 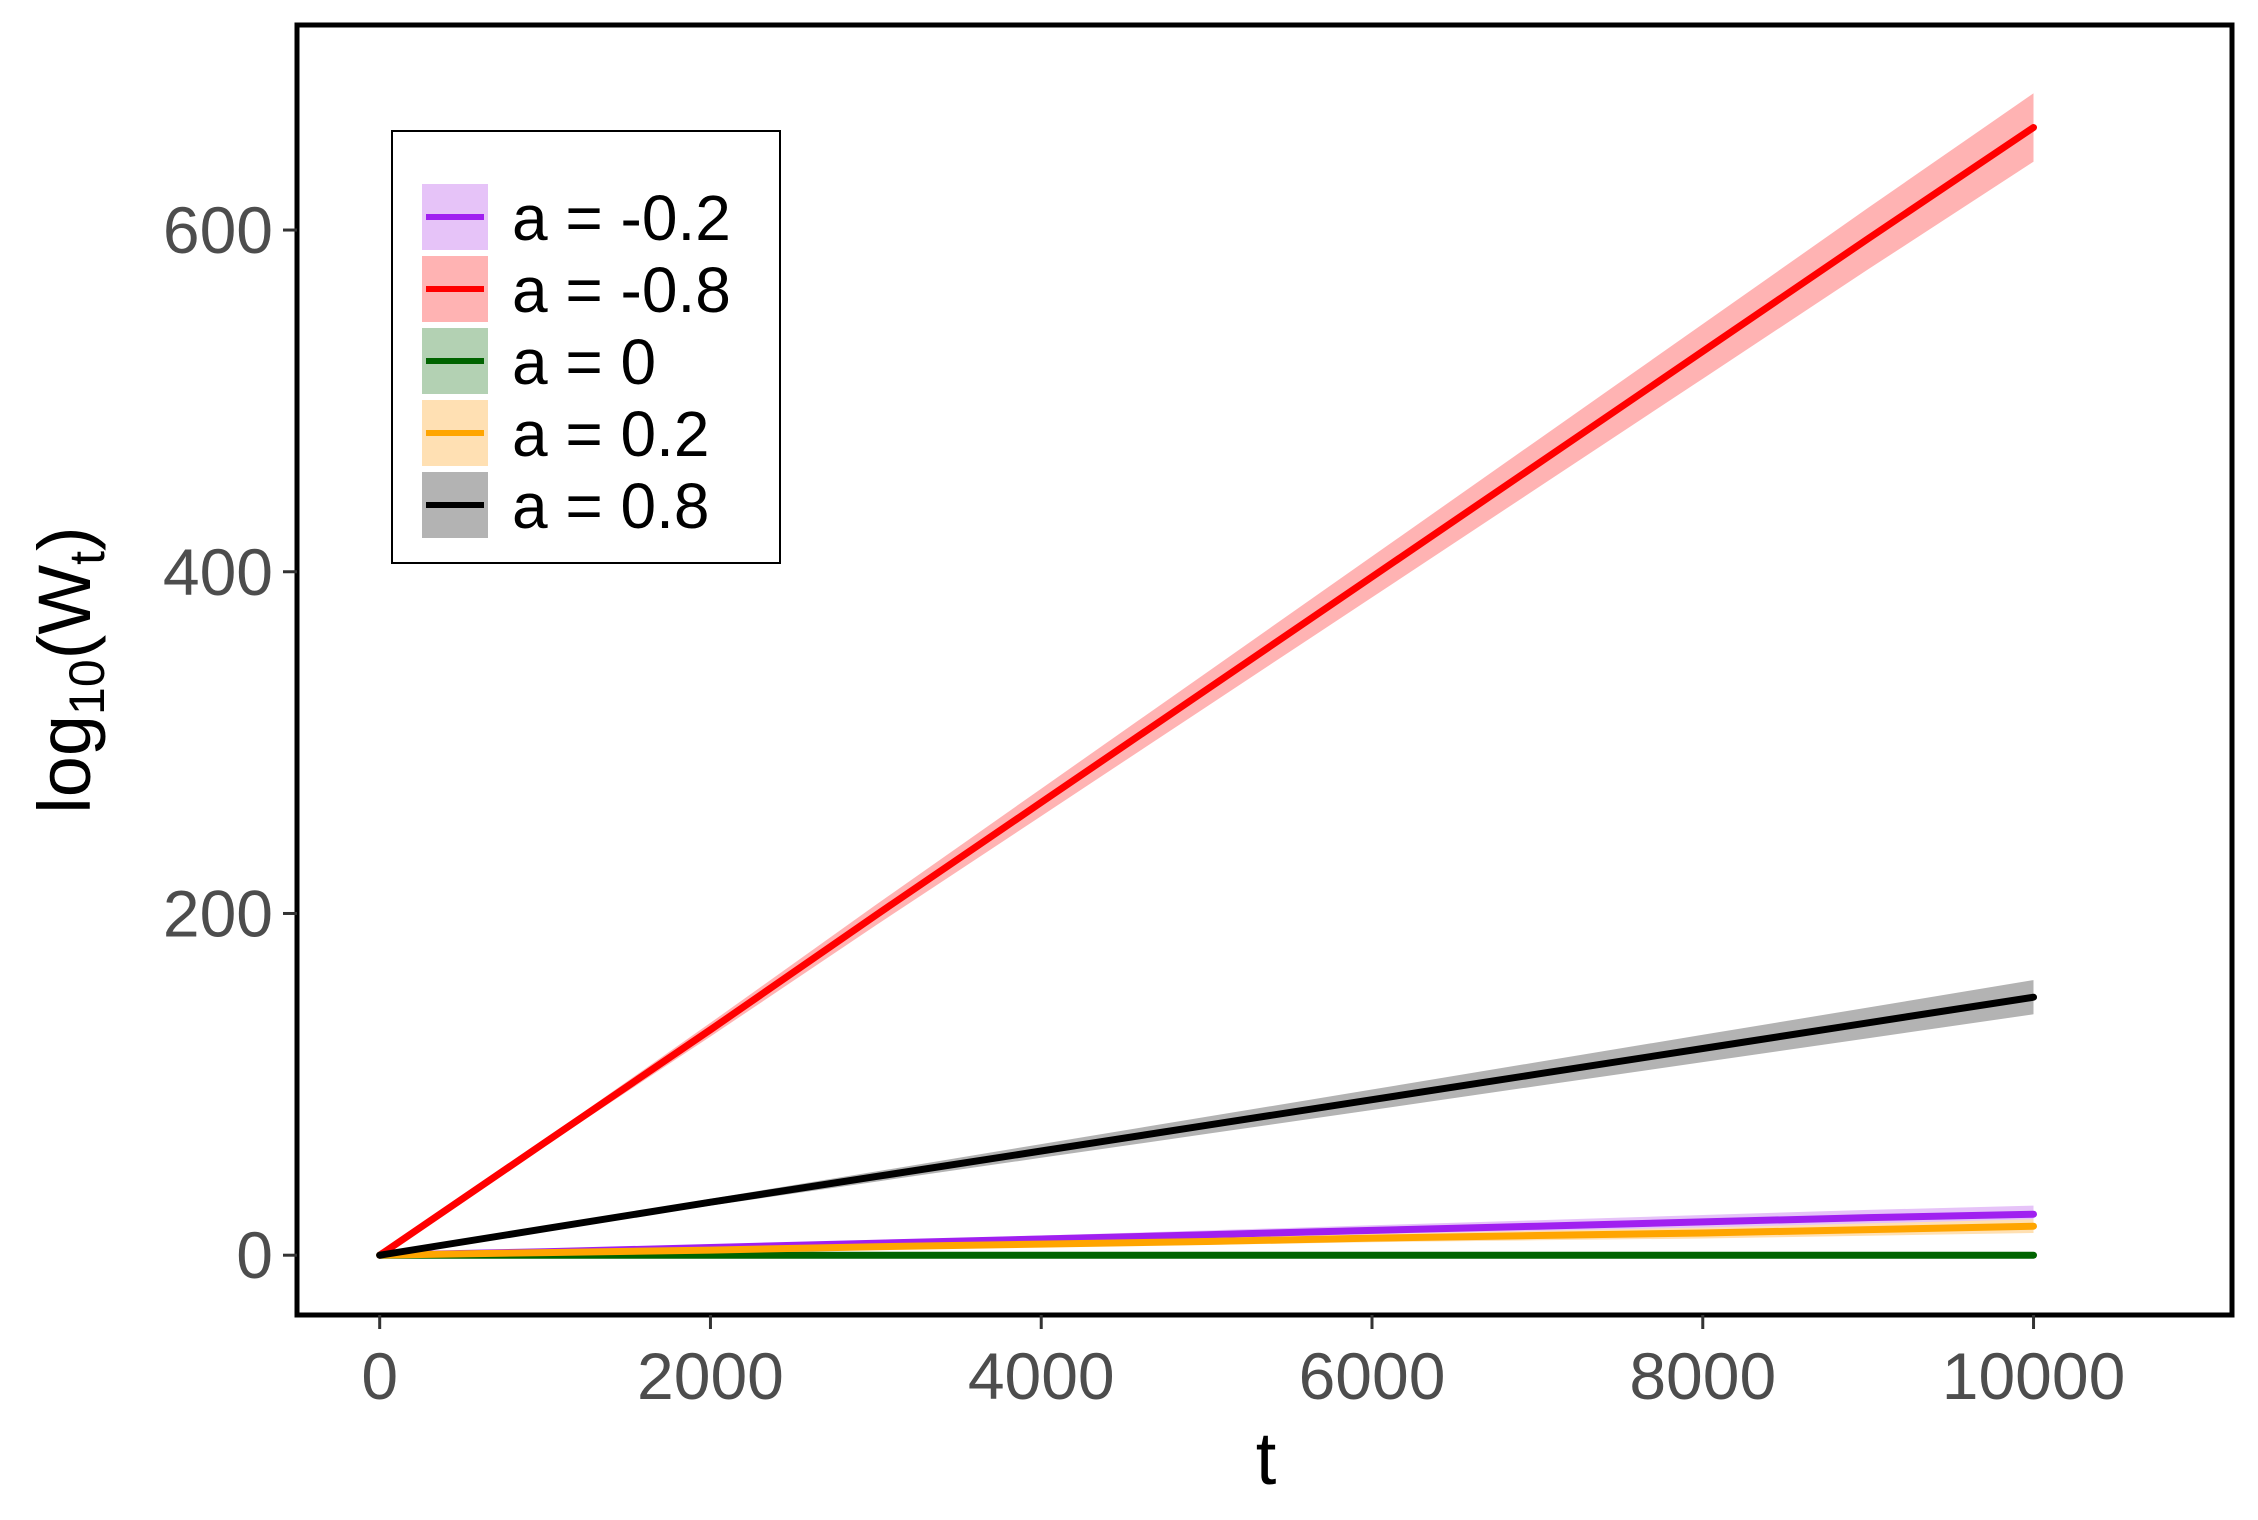 What do you see at coordinates (218, 913) in the screenshot?
I see `y-tick-label: 200` at bounding box center [218, 913].